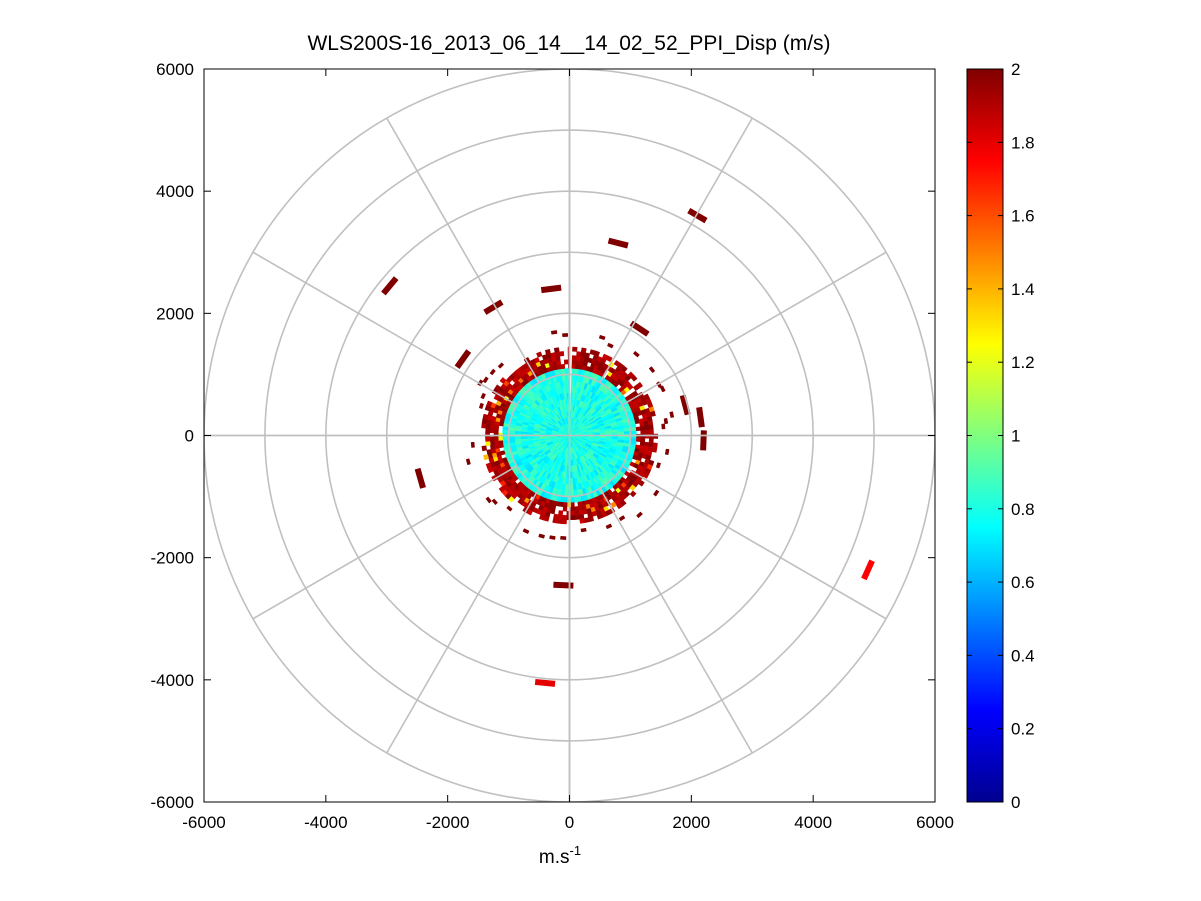 This screenshot has height=901, width=1201. Describe the element at coordinates (1023, 289) in the screenshot. I see `colorbar-tick-label: 1.4` at that location.